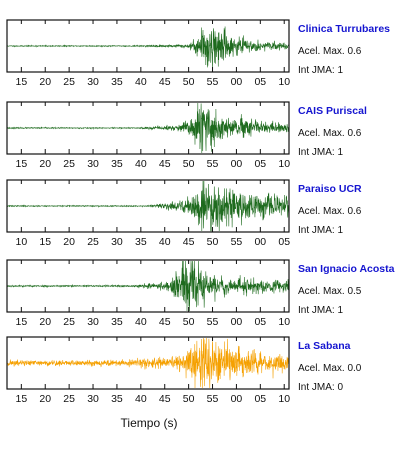 The height and width of the screenshot is (460, 410). Describe the element at coordinates (332, 111) in the screenshot. I see `station-name: CAIS Puriscal` at that location.